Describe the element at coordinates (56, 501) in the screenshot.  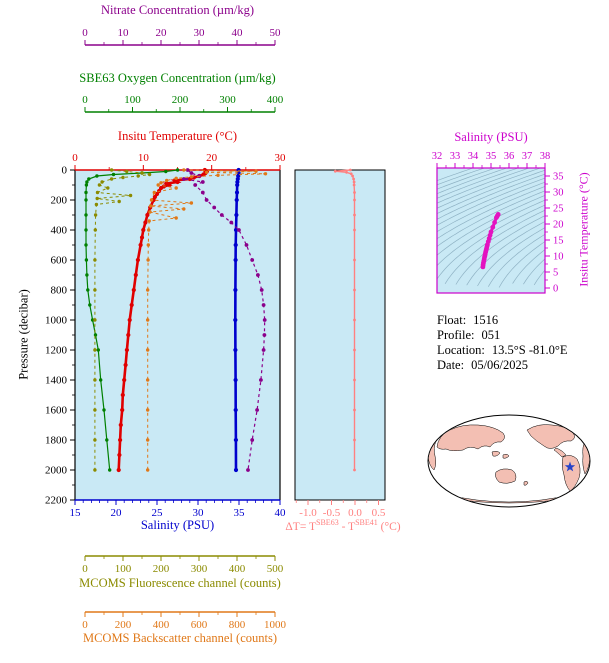
I see `svg-text: 2200` at that location.